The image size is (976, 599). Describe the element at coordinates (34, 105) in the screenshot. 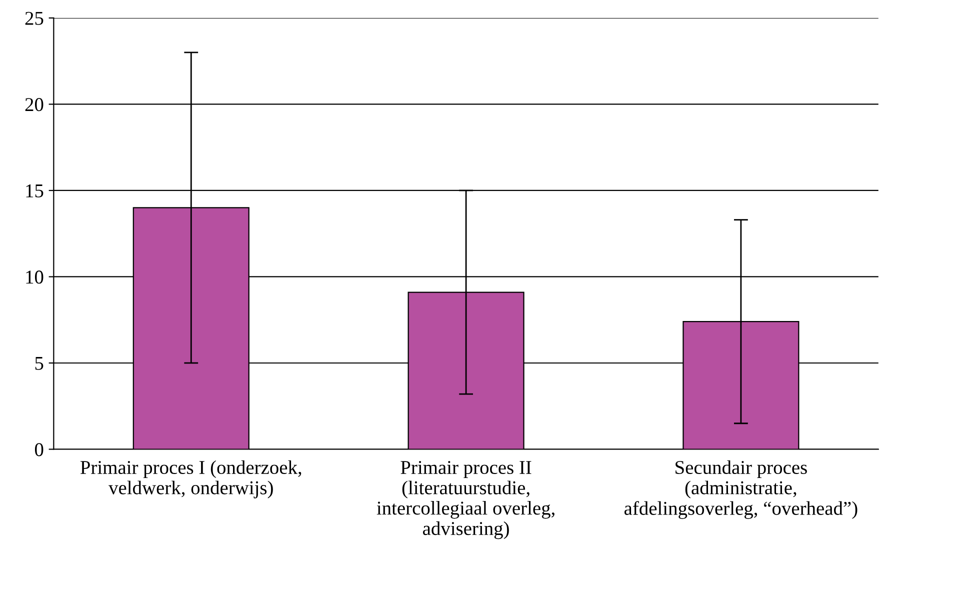

I see `y-tick-label: 20` at that location.